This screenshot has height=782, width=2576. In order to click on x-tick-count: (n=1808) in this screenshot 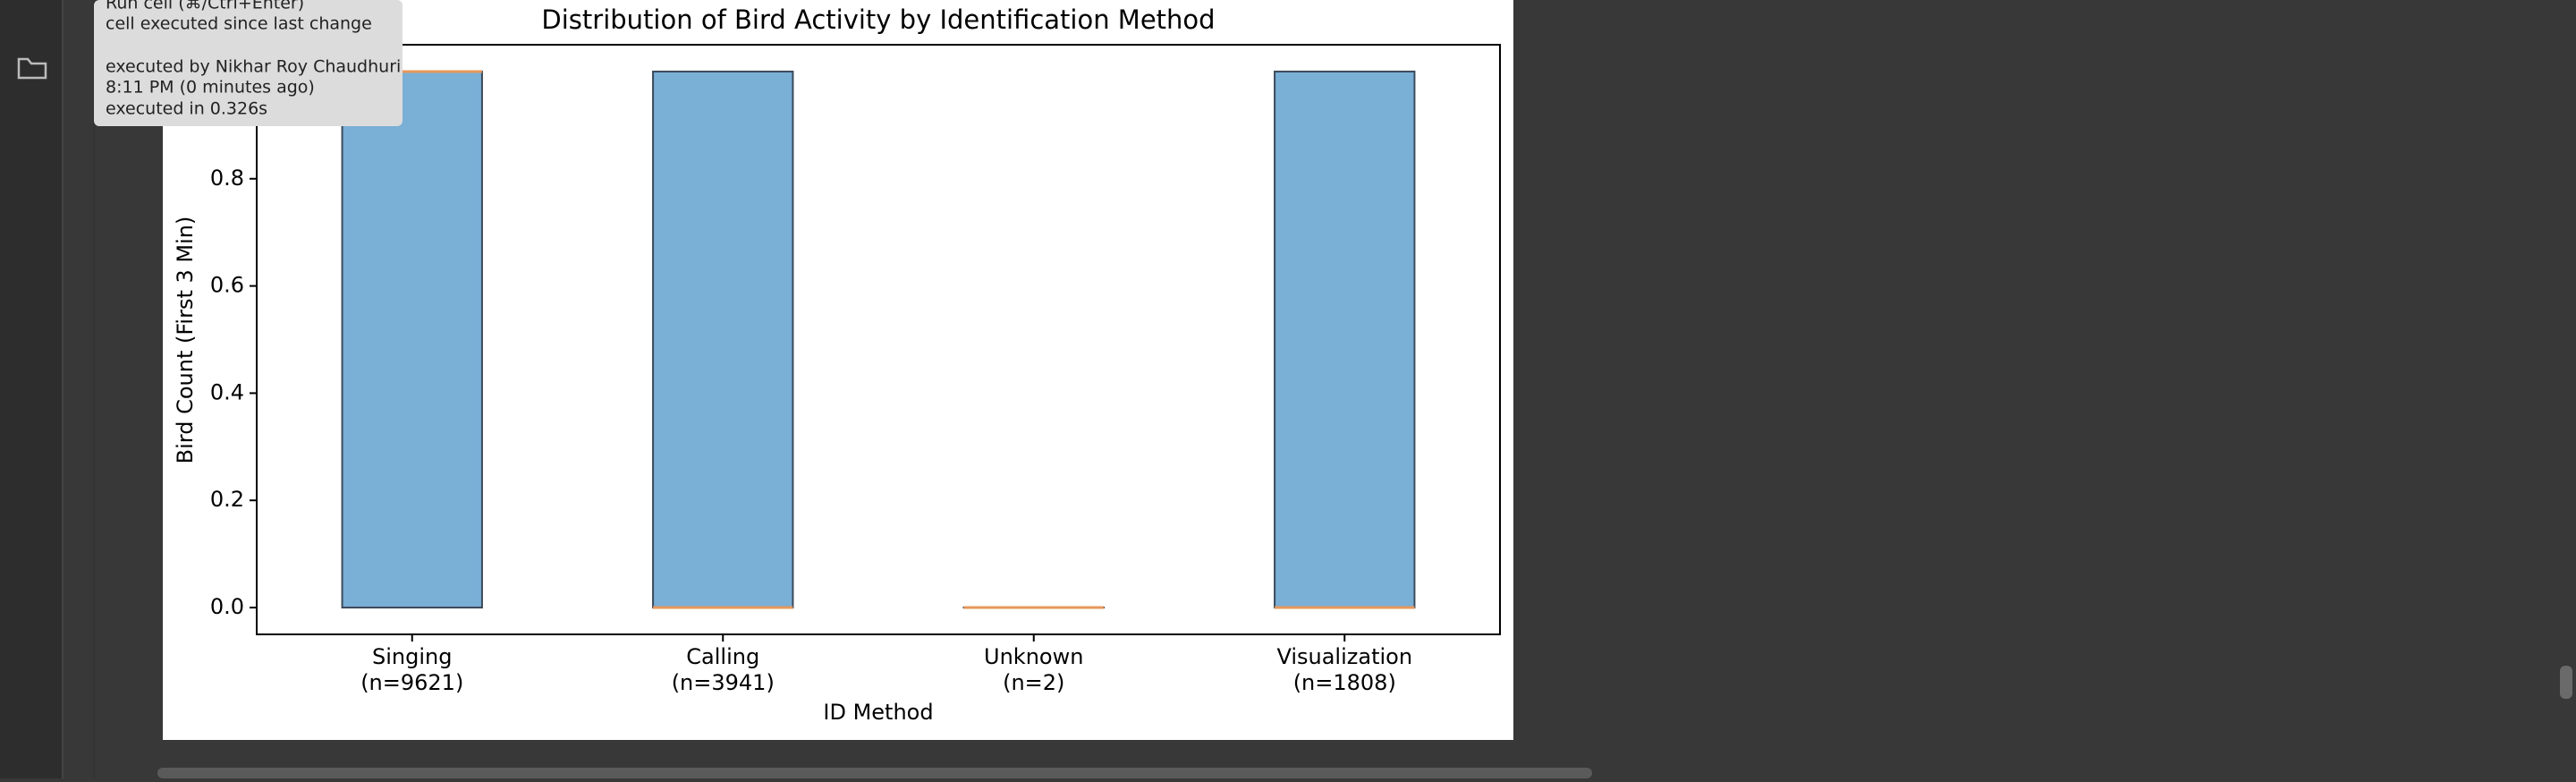, I will do `click(1344, 683)`.